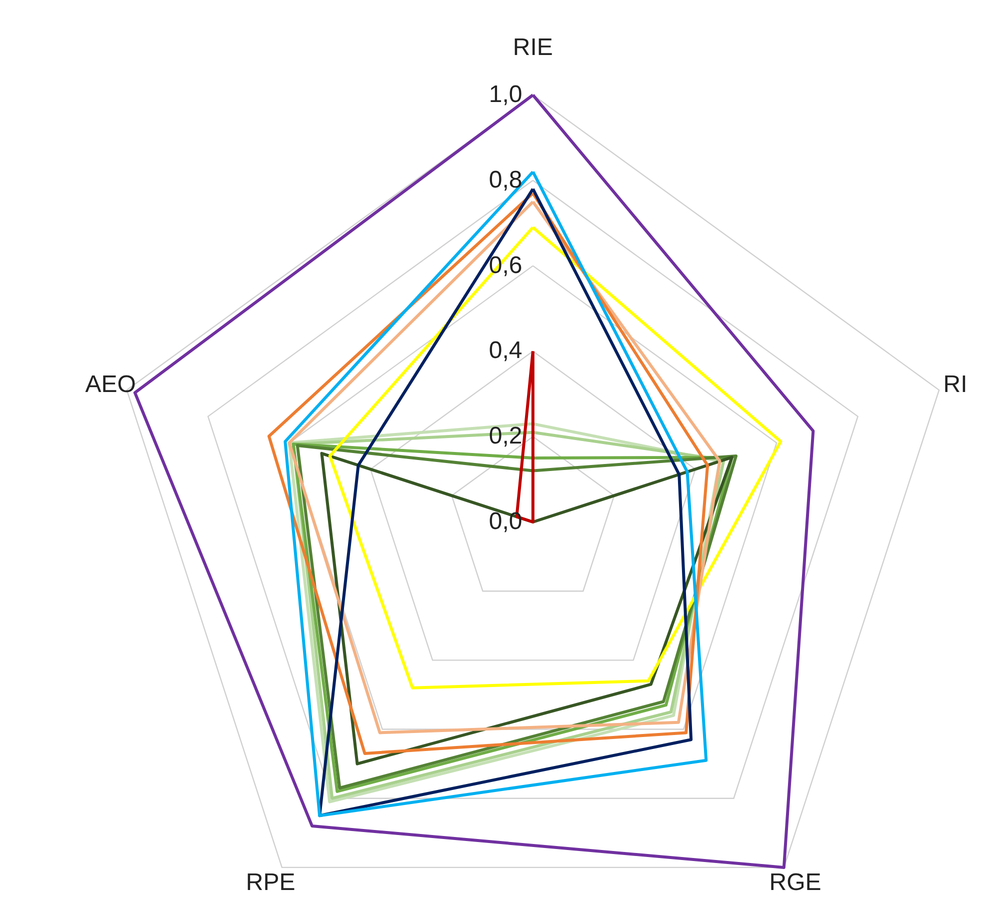 The width and height of the screenshot is (989, 901). Describe the element at coordinates (505, 521) in the screenshot. I see `y-tick-label: 0,0` at that location.